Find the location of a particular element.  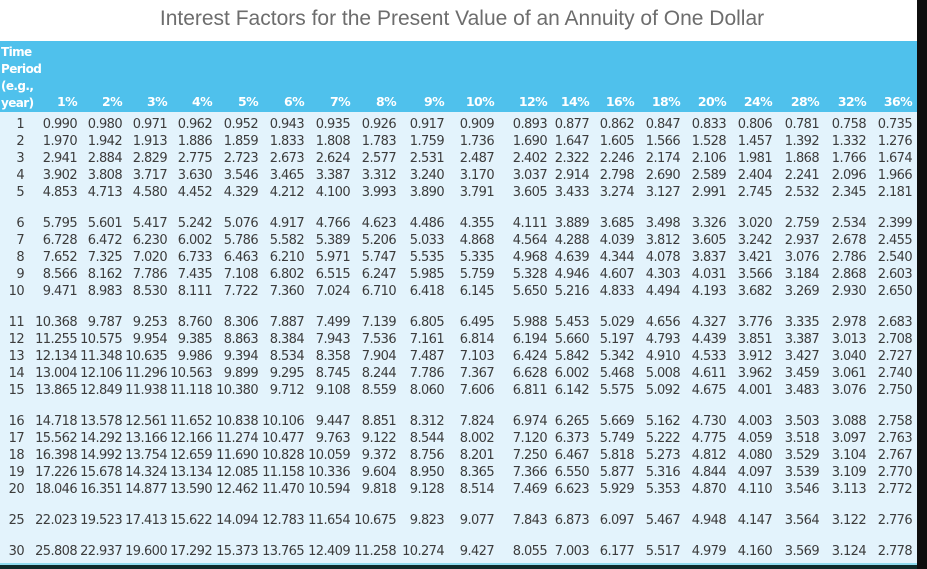

factor-cell: 5.316 is located at coordinates (663, 472).